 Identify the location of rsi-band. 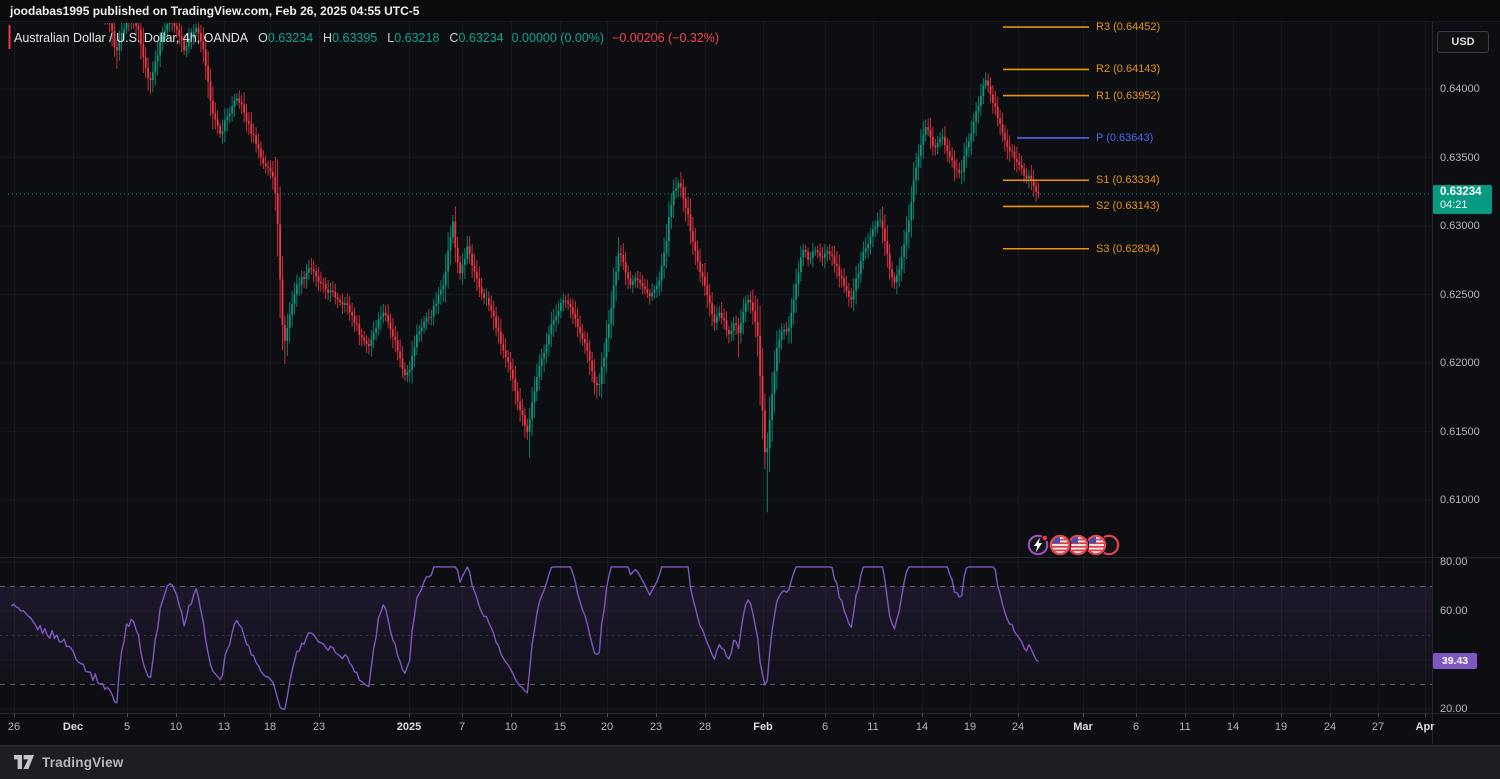
(716, 635).